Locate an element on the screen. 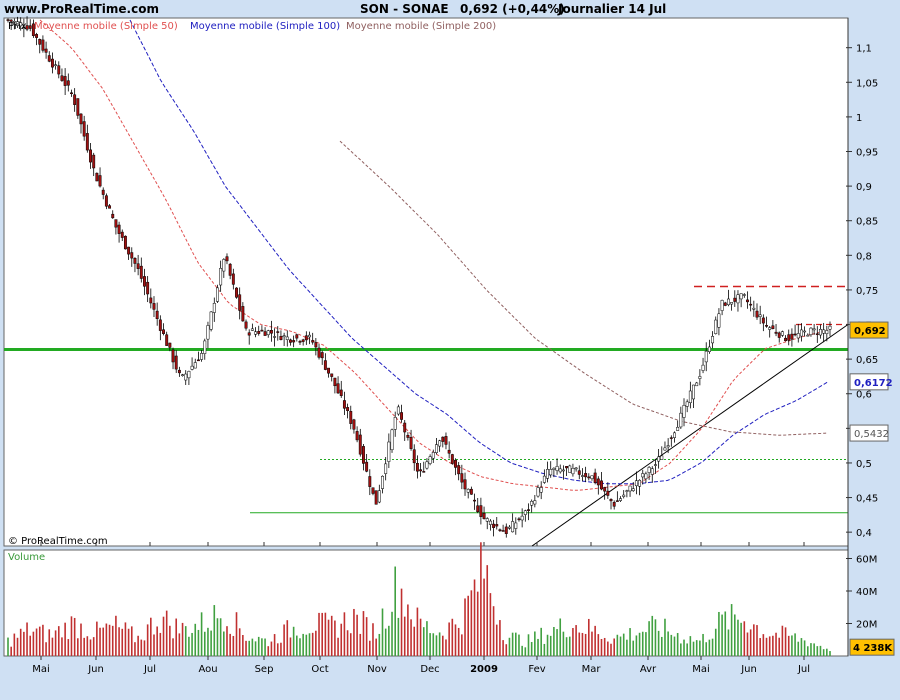 This screenshot has height=700, width=900. volume-label: Volume is located at coordinates (26, 557).